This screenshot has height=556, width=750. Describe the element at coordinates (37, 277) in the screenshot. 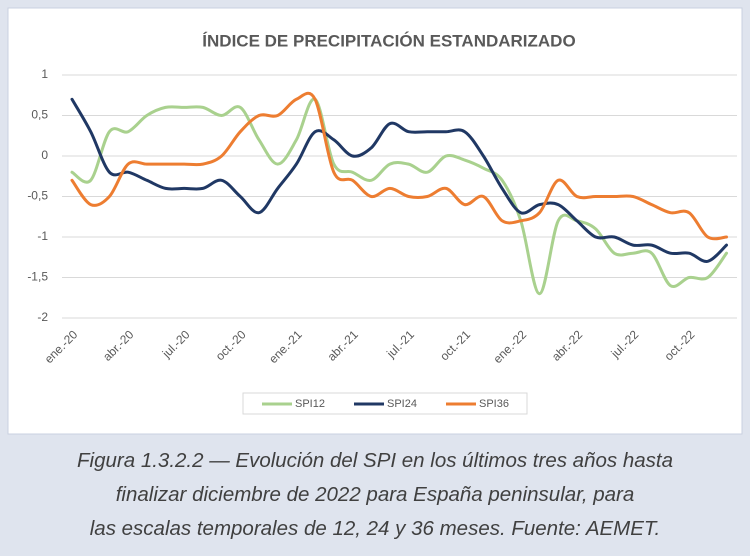

I see `y-tick-label: -1,5` at that location.